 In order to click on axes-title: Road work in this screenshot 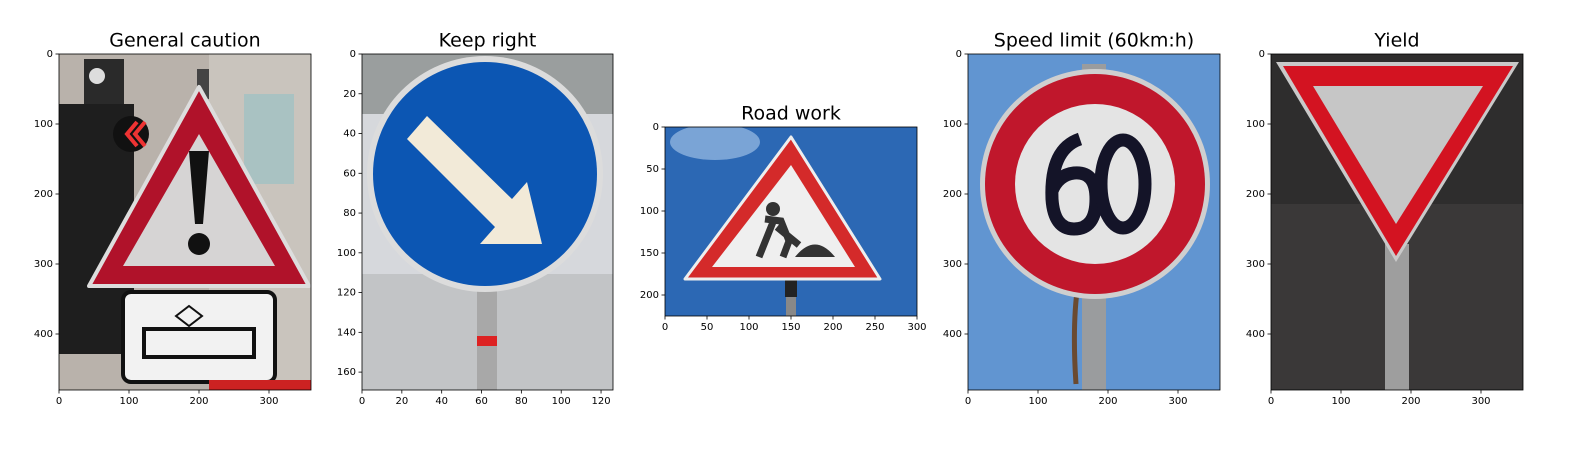, I will do `click(791, 114)`.